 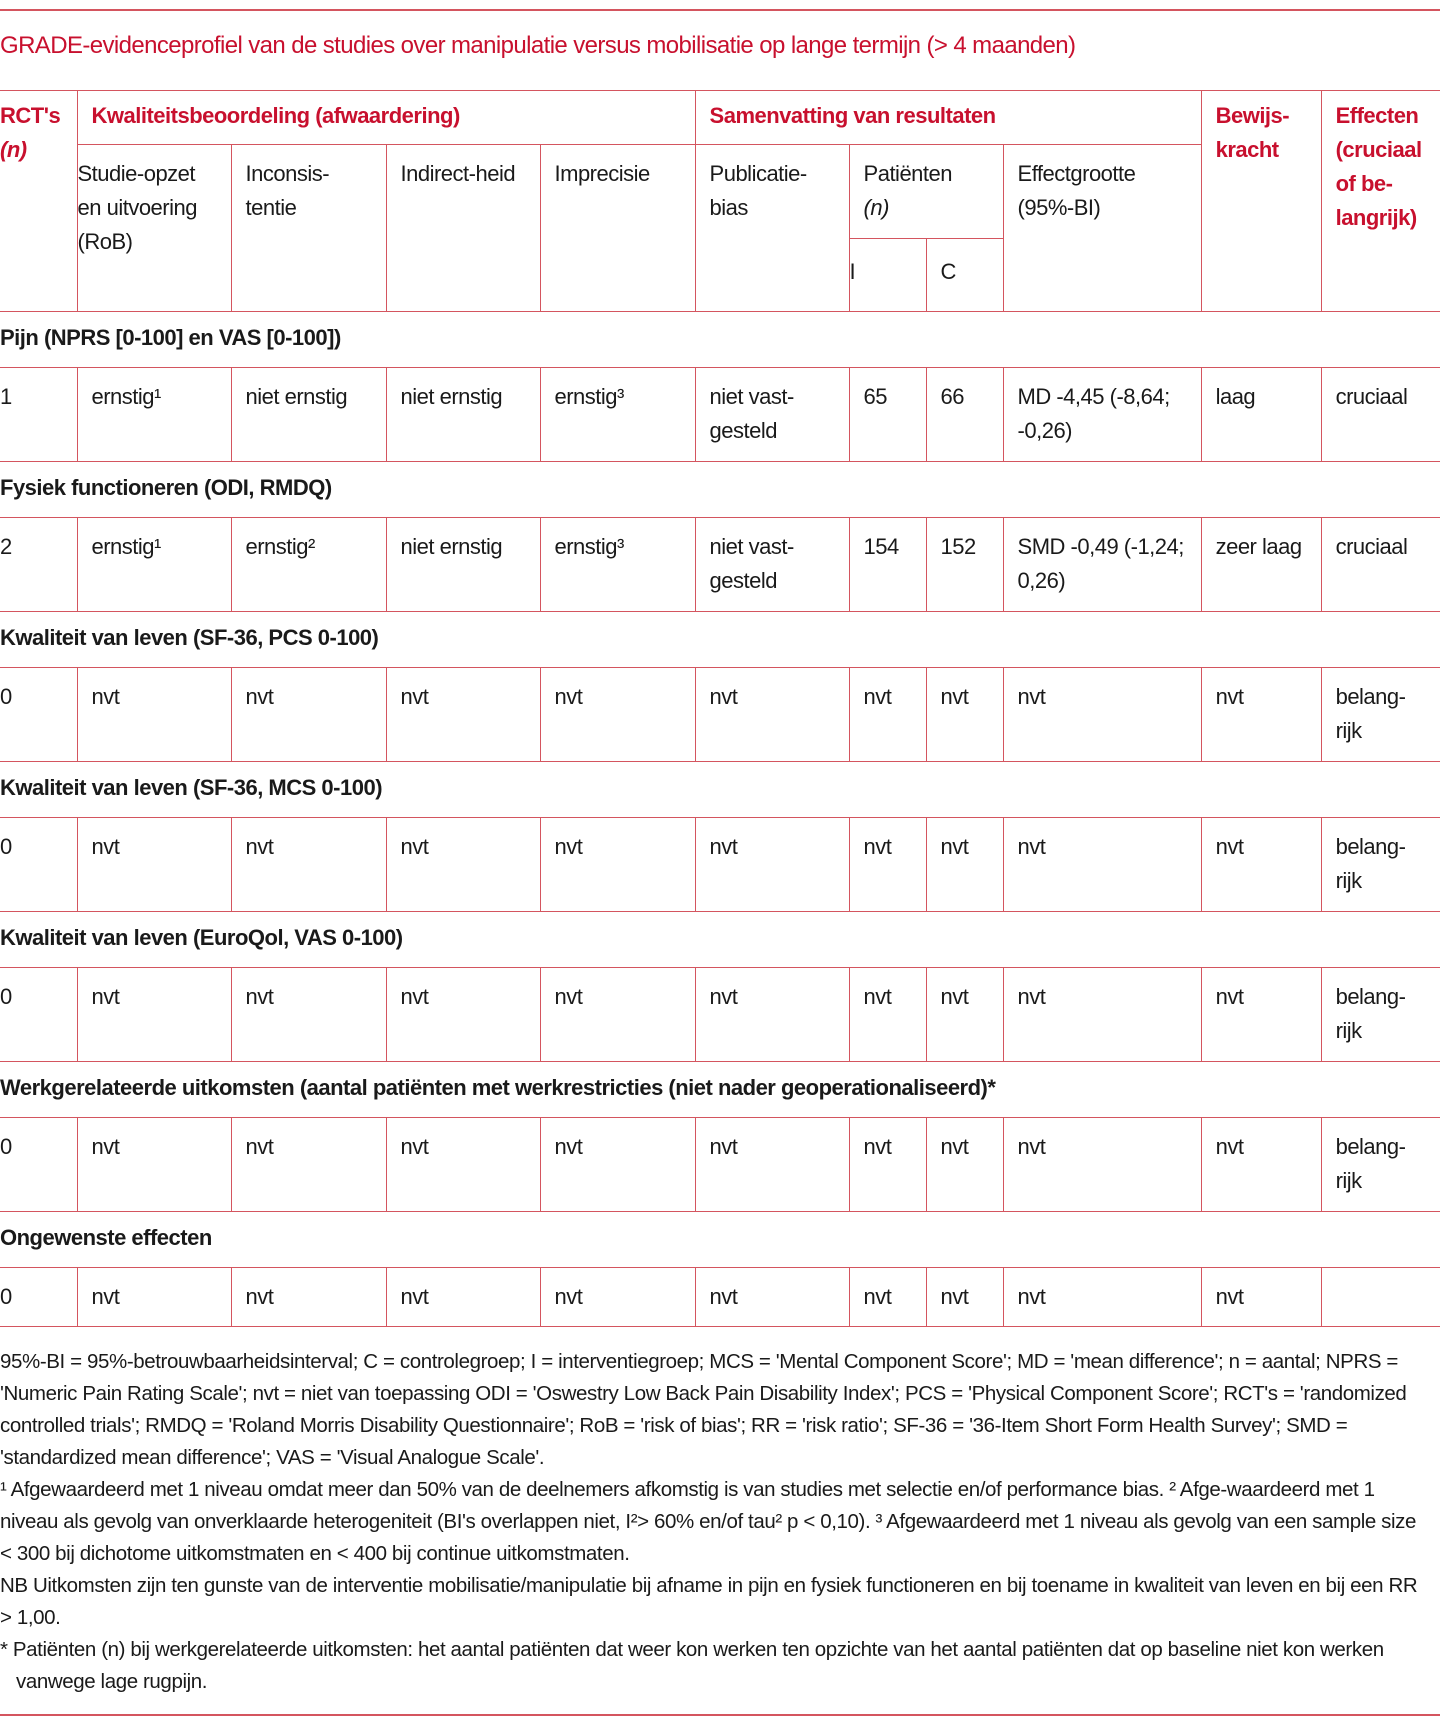 What do you see at coordinates (772, 228) in the screenshot?
I see `header-publication-bias: Publicatie-bias` at bounding box center [772, 228].